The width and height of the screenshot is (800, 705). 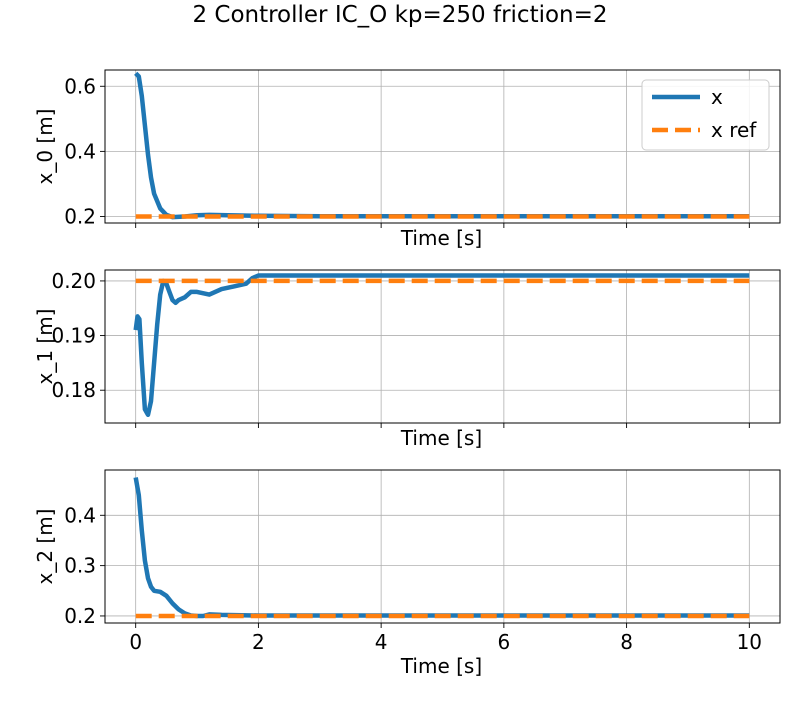 What do you see at coordinates (717, 97) in the screenshot?
I see `legend-label-x: x` at bounding box center [717, 97].